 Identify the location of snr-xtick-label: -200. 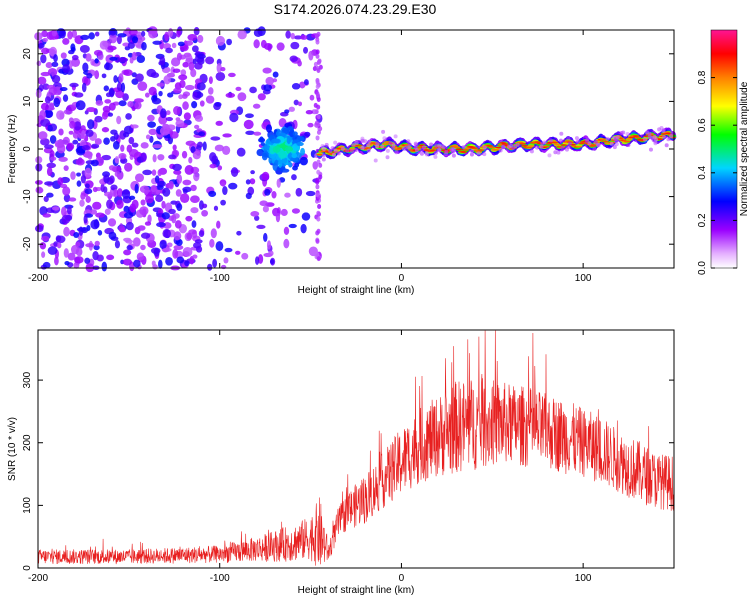
(38, 578).